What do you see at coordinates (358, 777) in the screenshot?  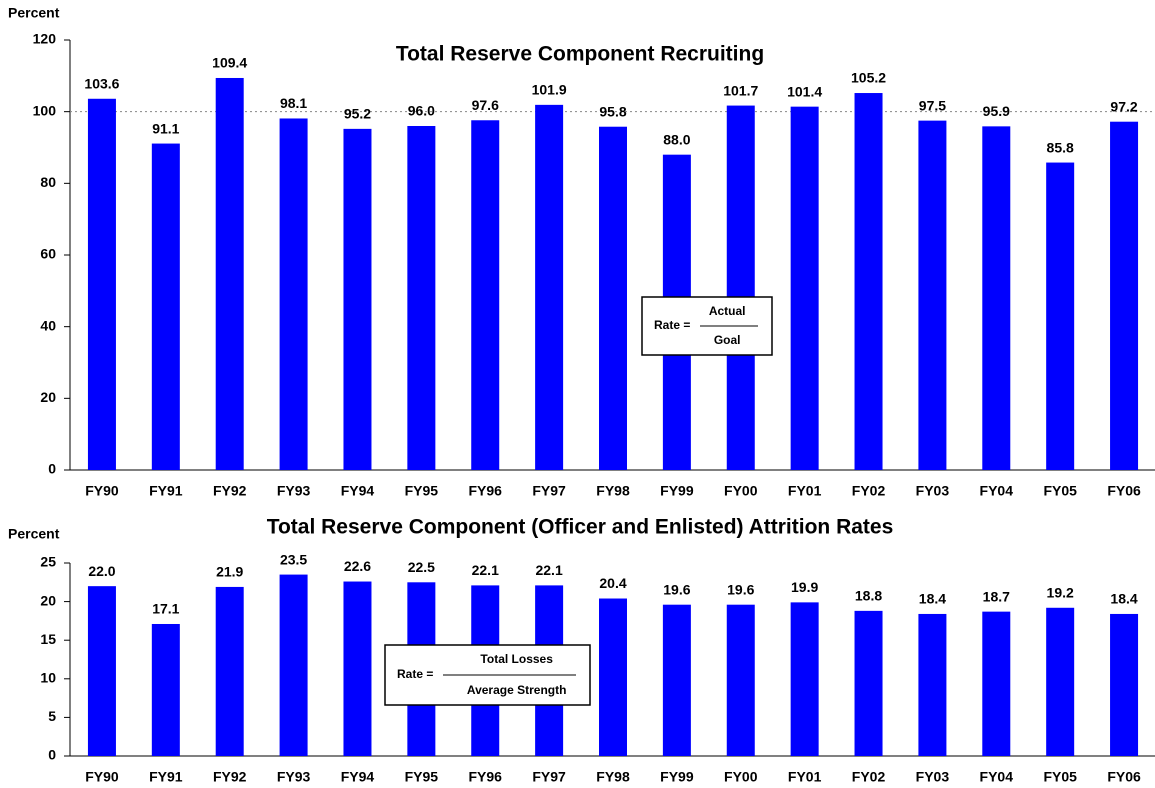 I see `x-tick-label: FY94` at bounding box center [358, 777].